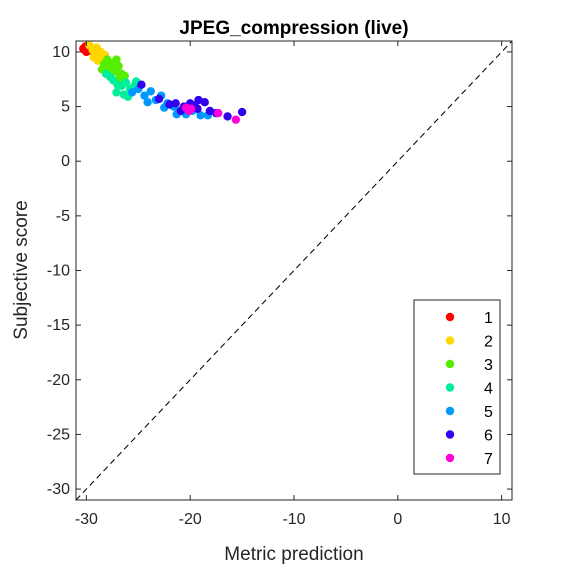 The width and height of the screenshot is (567, 567). I want to click on y-tick-label: -5, so click(63, 216).